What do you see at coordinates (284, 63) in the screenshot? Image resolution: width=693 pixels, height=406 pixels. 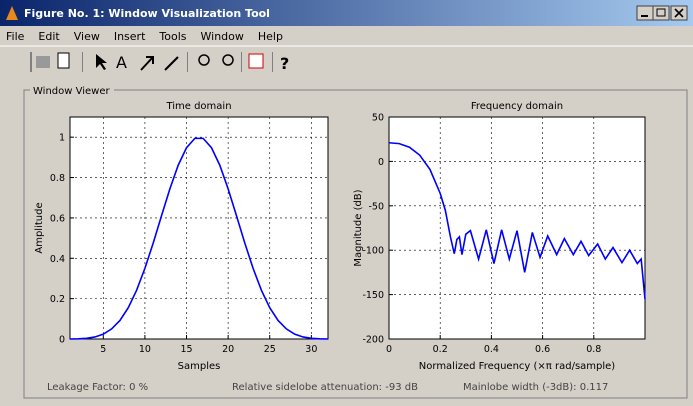 I see `help-icon: ?` at bounding box center [284, 63].